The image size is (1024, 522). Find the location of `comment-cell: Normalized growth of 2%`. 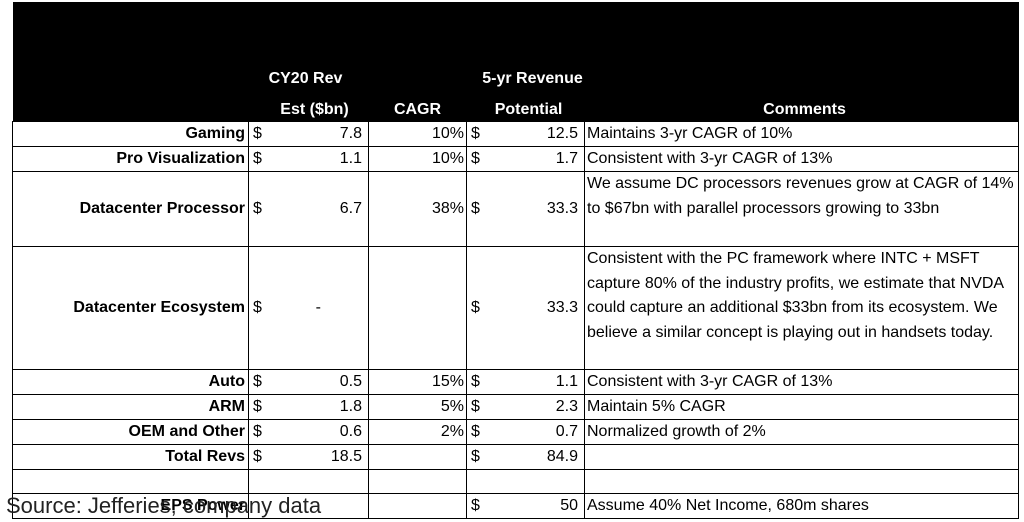

comment-cell: Normalized growth of 2% is located at coordinates (801, 432).